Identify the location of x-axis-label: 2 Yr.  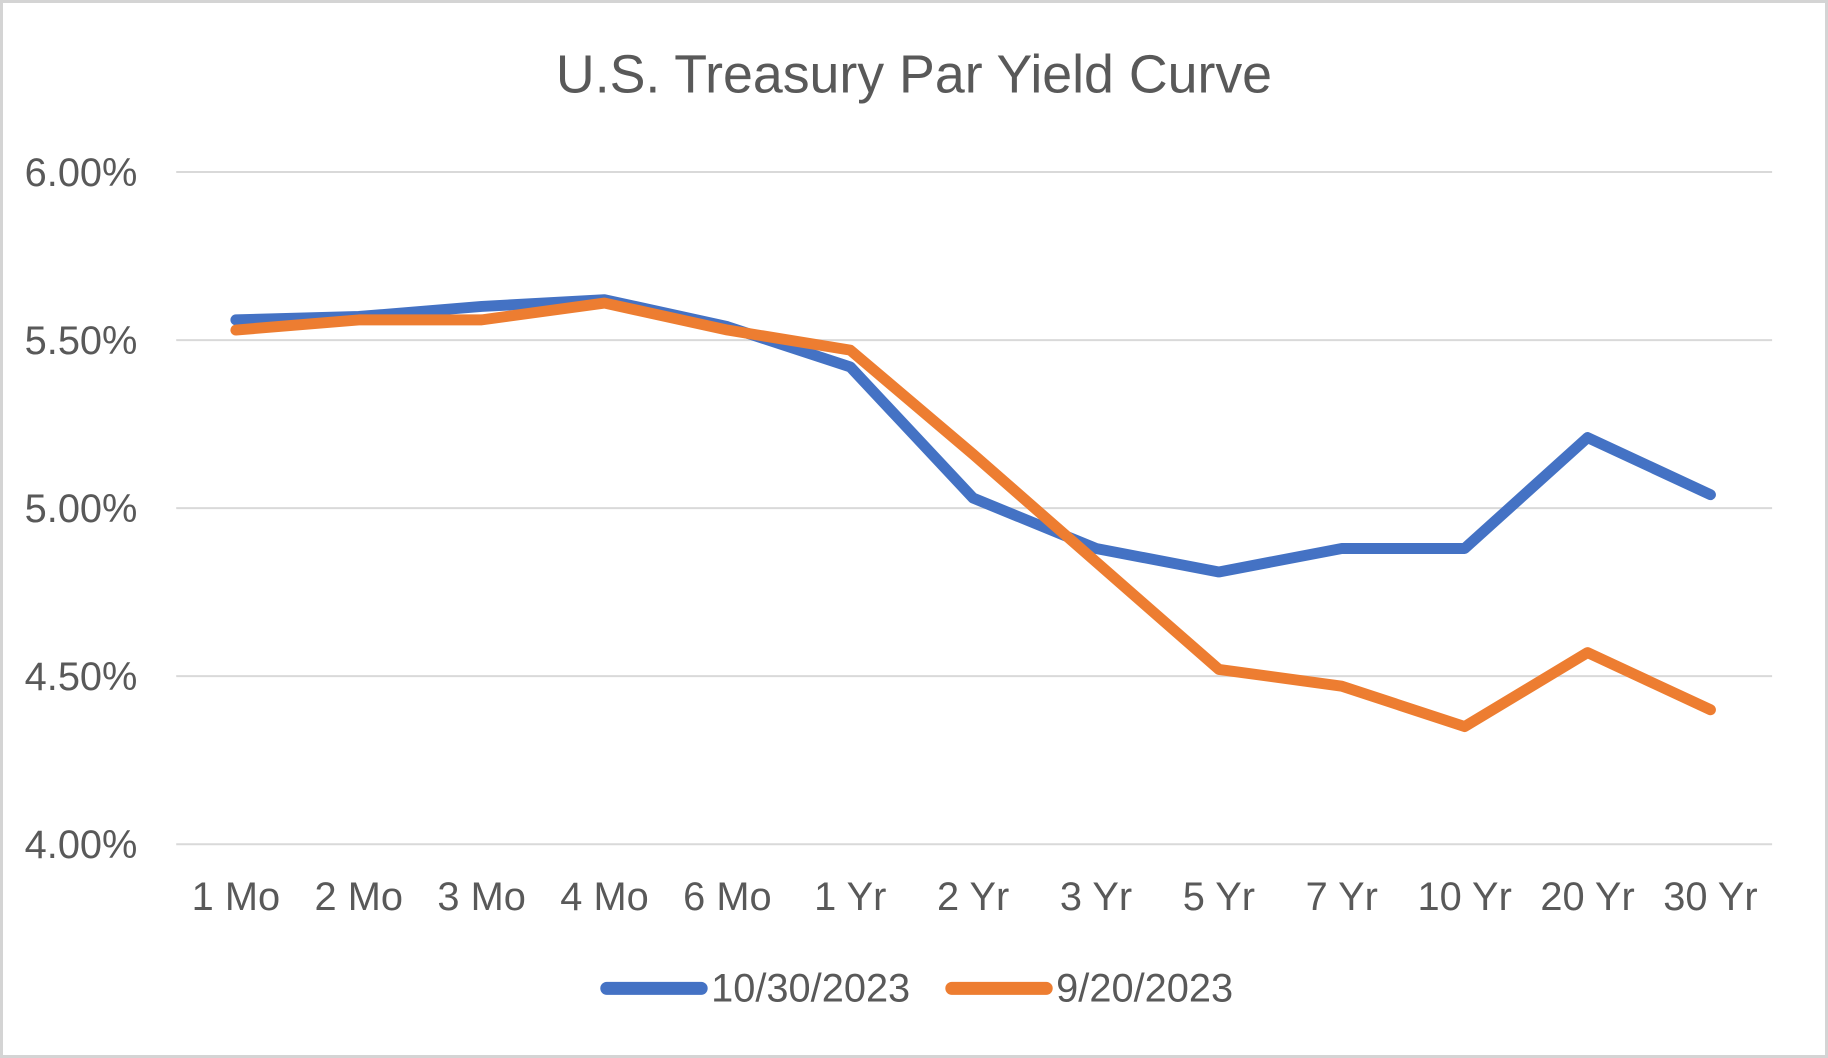
(973, 897).